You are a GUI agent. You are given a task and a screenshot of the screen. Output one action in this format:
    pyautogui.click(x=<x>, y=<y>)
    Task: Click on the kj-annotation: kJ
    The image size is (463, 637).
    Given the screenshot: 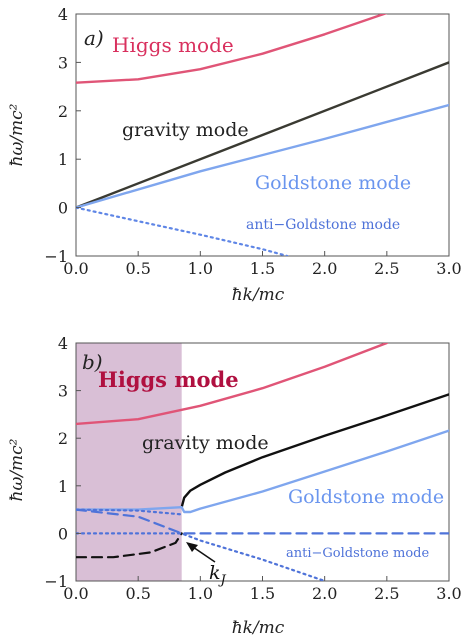 What is the action you would take?
    pyautogui.click(x=206, y=565)
    